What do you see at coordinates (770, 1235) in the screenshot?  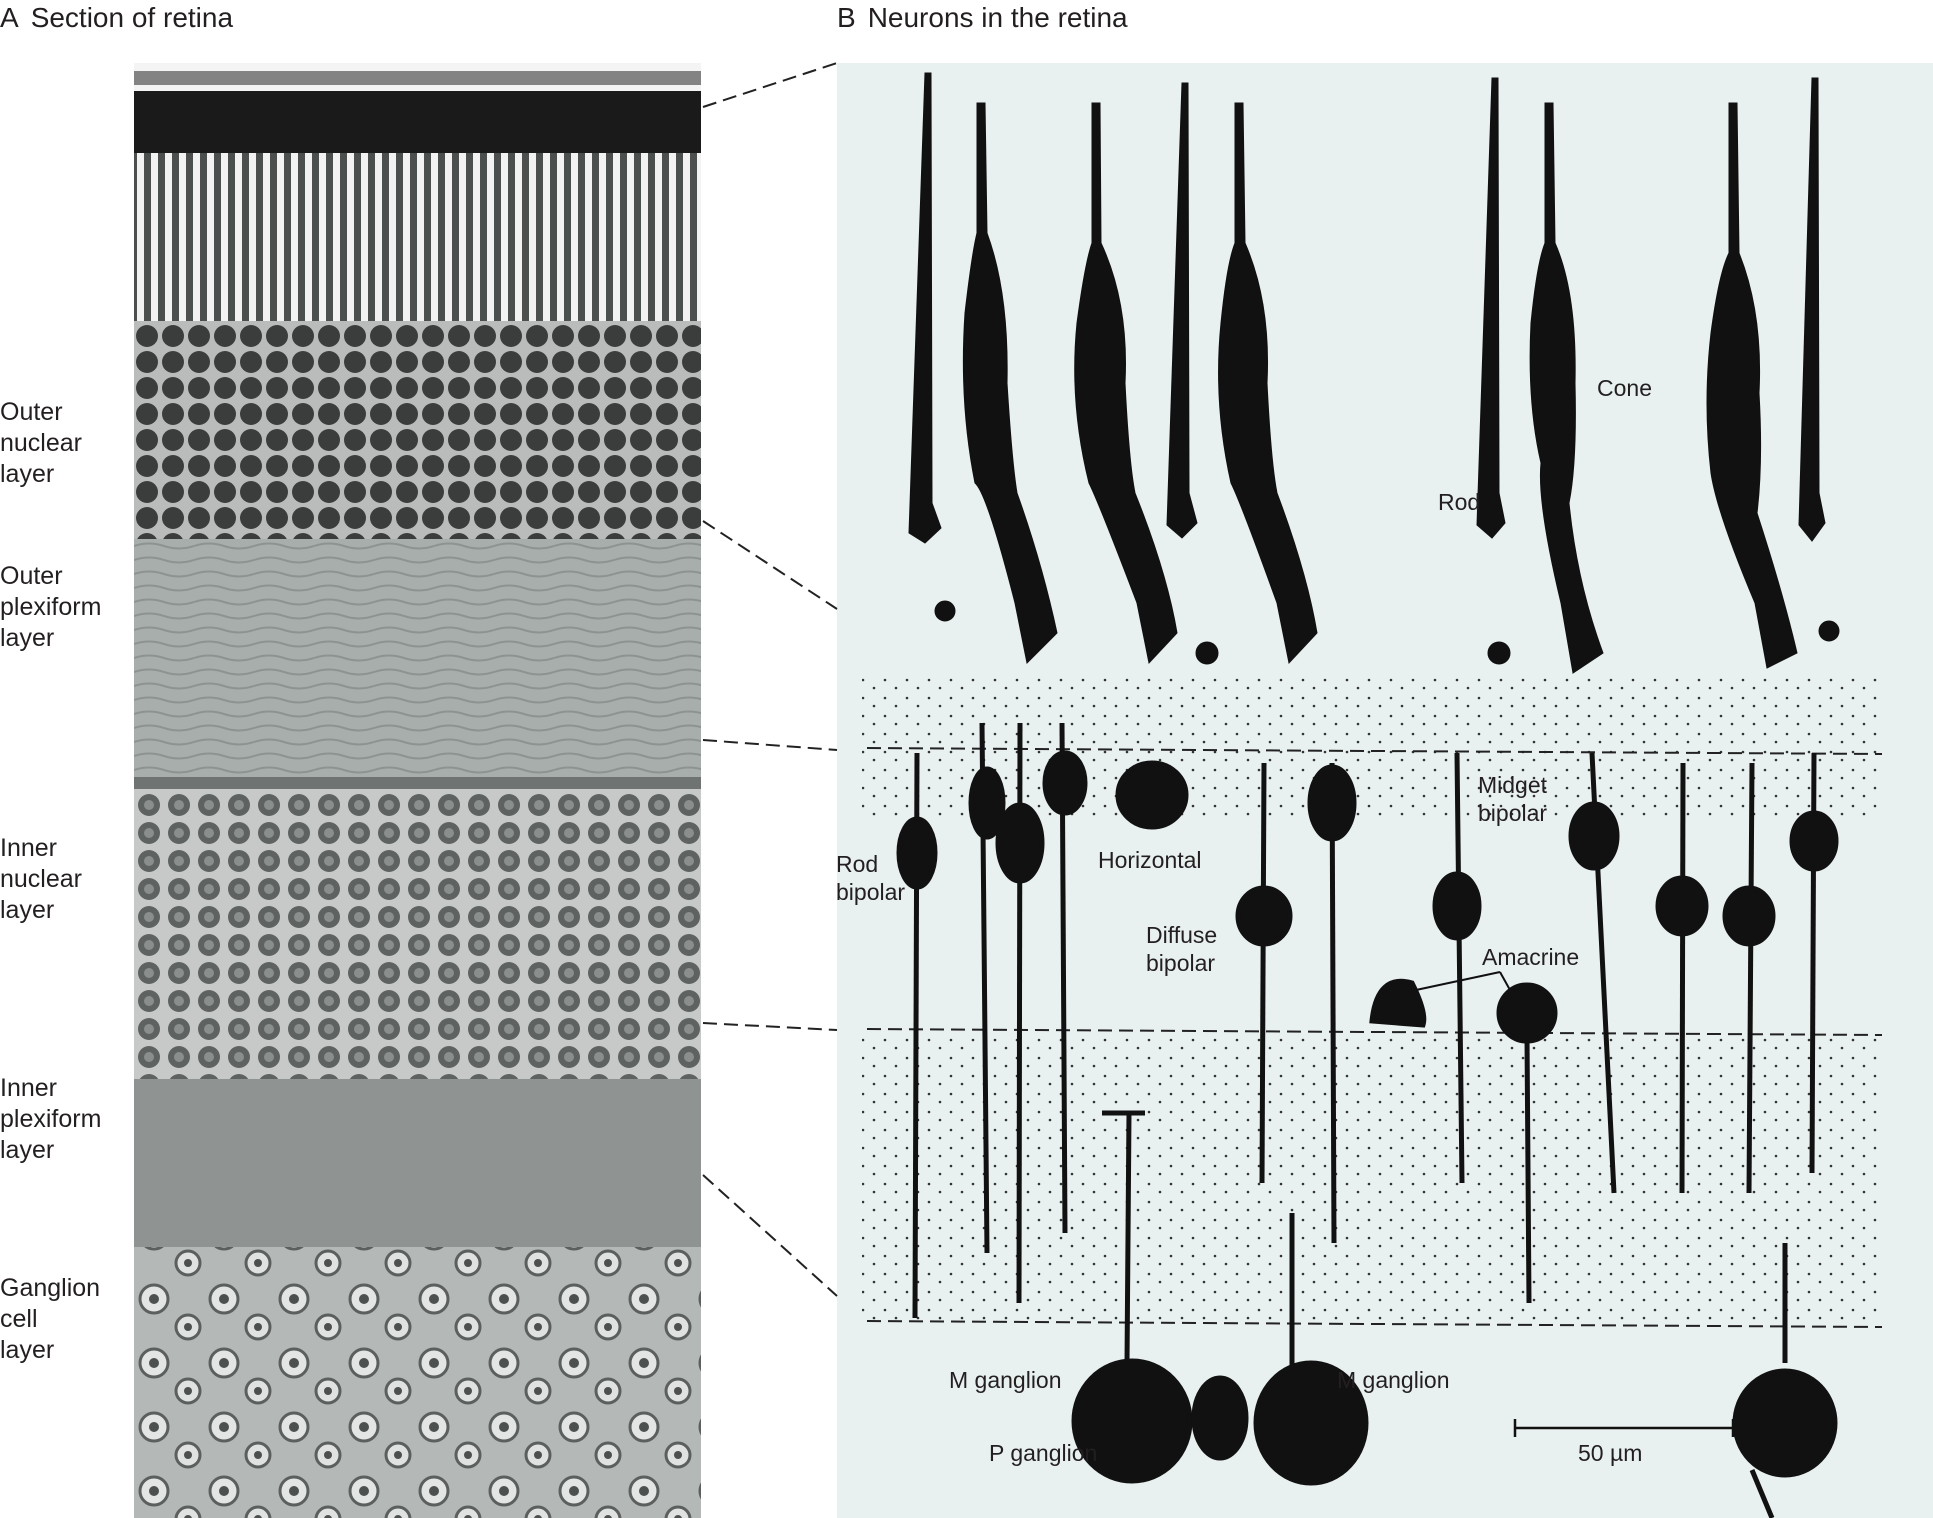 I see `connector-ganglion` at bounding box center [770, 1235].